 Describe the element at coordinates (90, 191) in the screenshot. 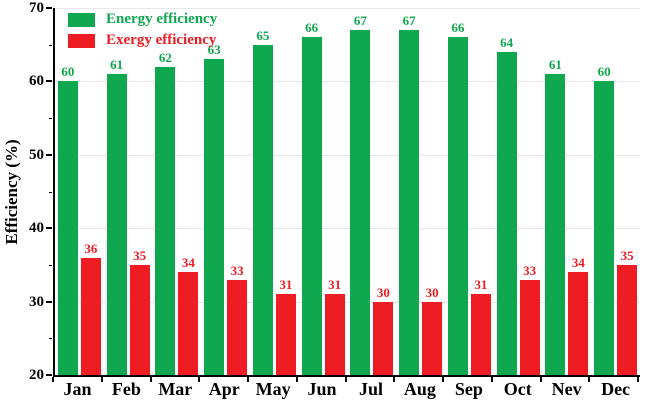

I see `barwrap-exergy-jan: 36` at that location.